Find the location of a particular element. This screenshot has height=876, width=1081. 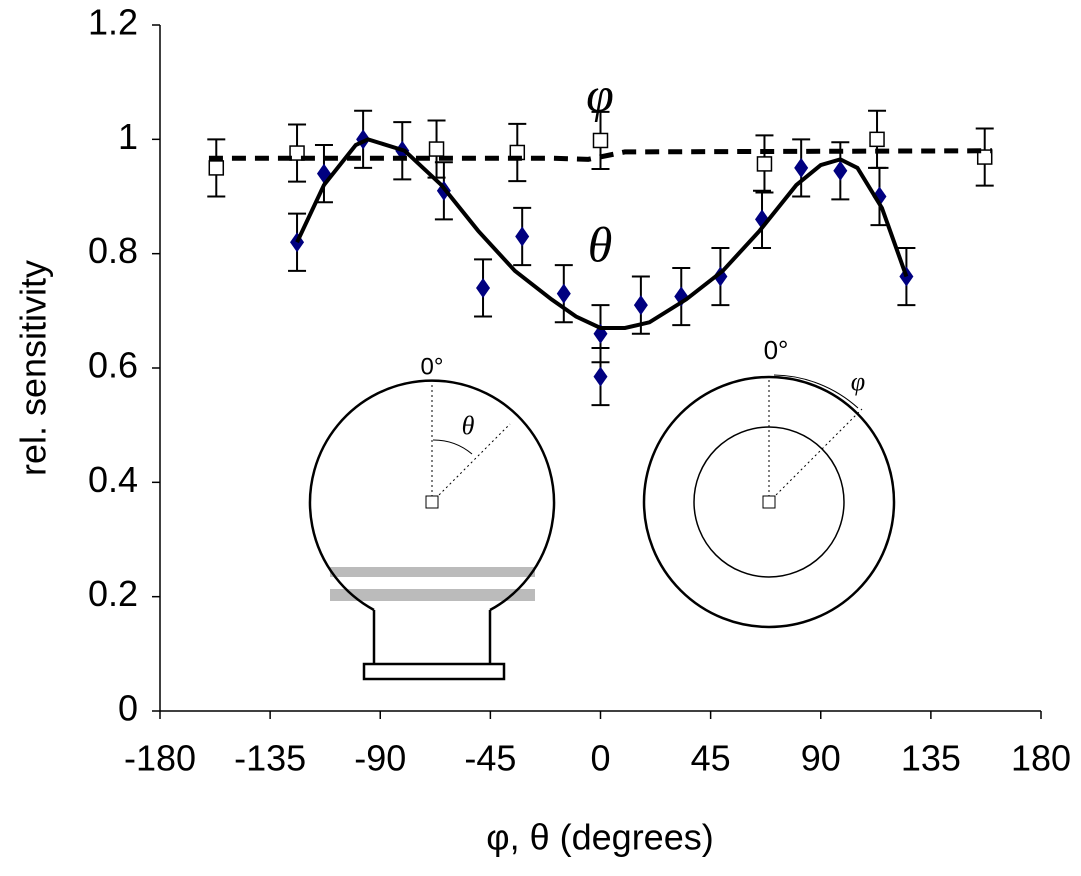

x-tick-label: -90 is located at coordinates (380, 758).